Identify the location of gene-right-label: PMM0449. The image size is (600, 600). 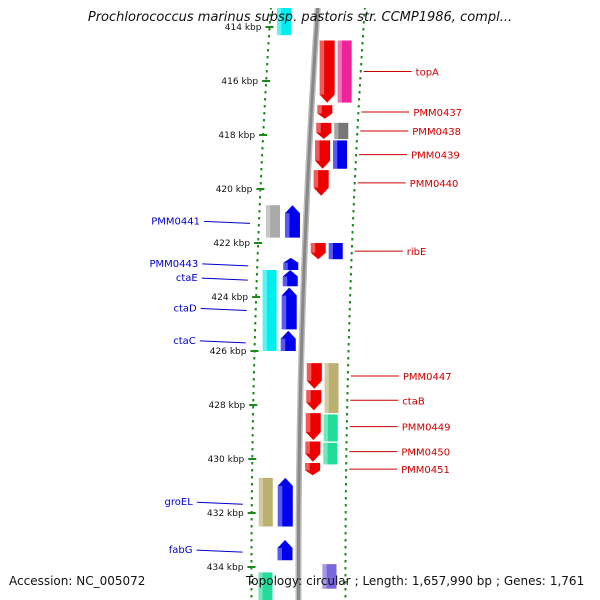
(426, 428).